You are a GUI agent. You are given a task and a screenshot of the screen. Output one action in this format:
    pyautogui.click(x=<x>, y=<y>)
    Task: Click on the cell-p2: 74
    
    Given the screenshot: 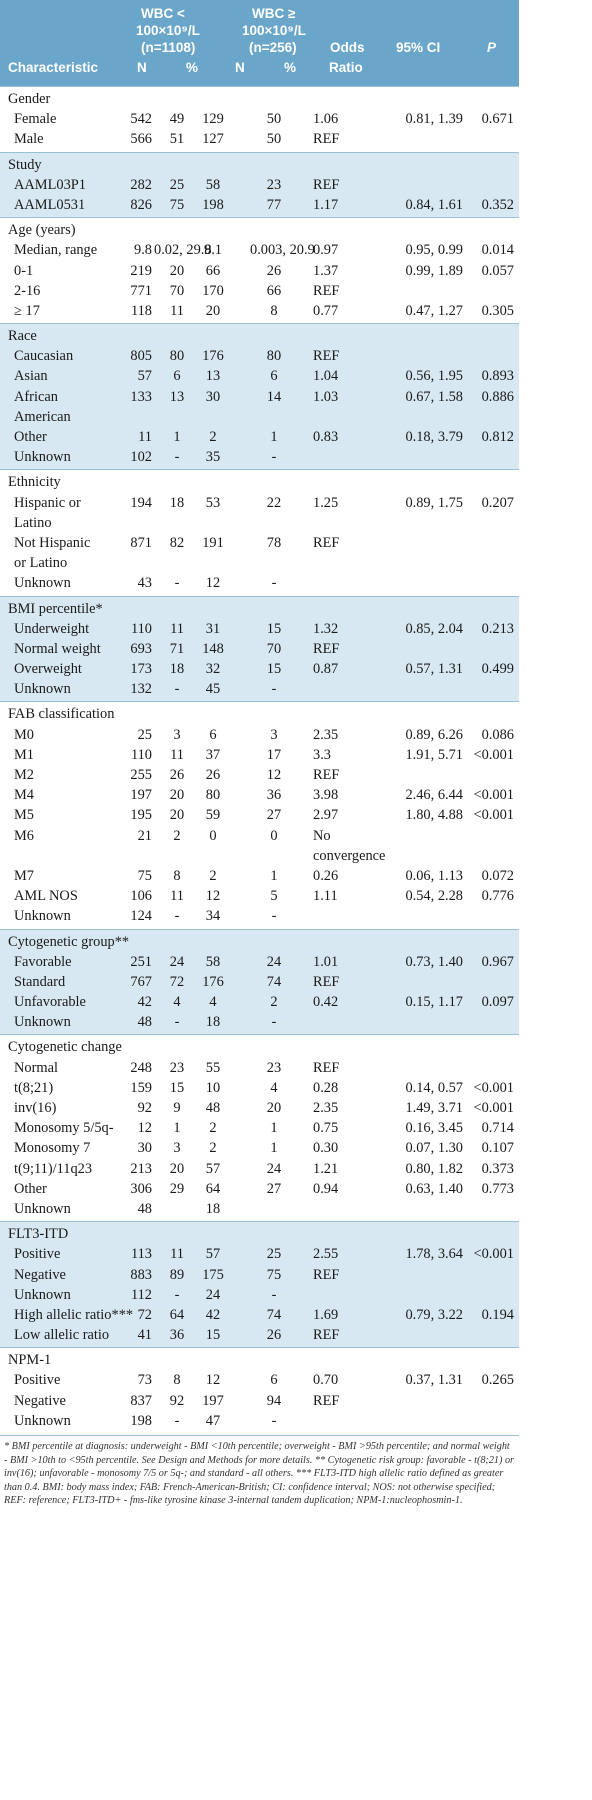 What is the action you would take?
    pyautogui.click(x=274, y=981)
    